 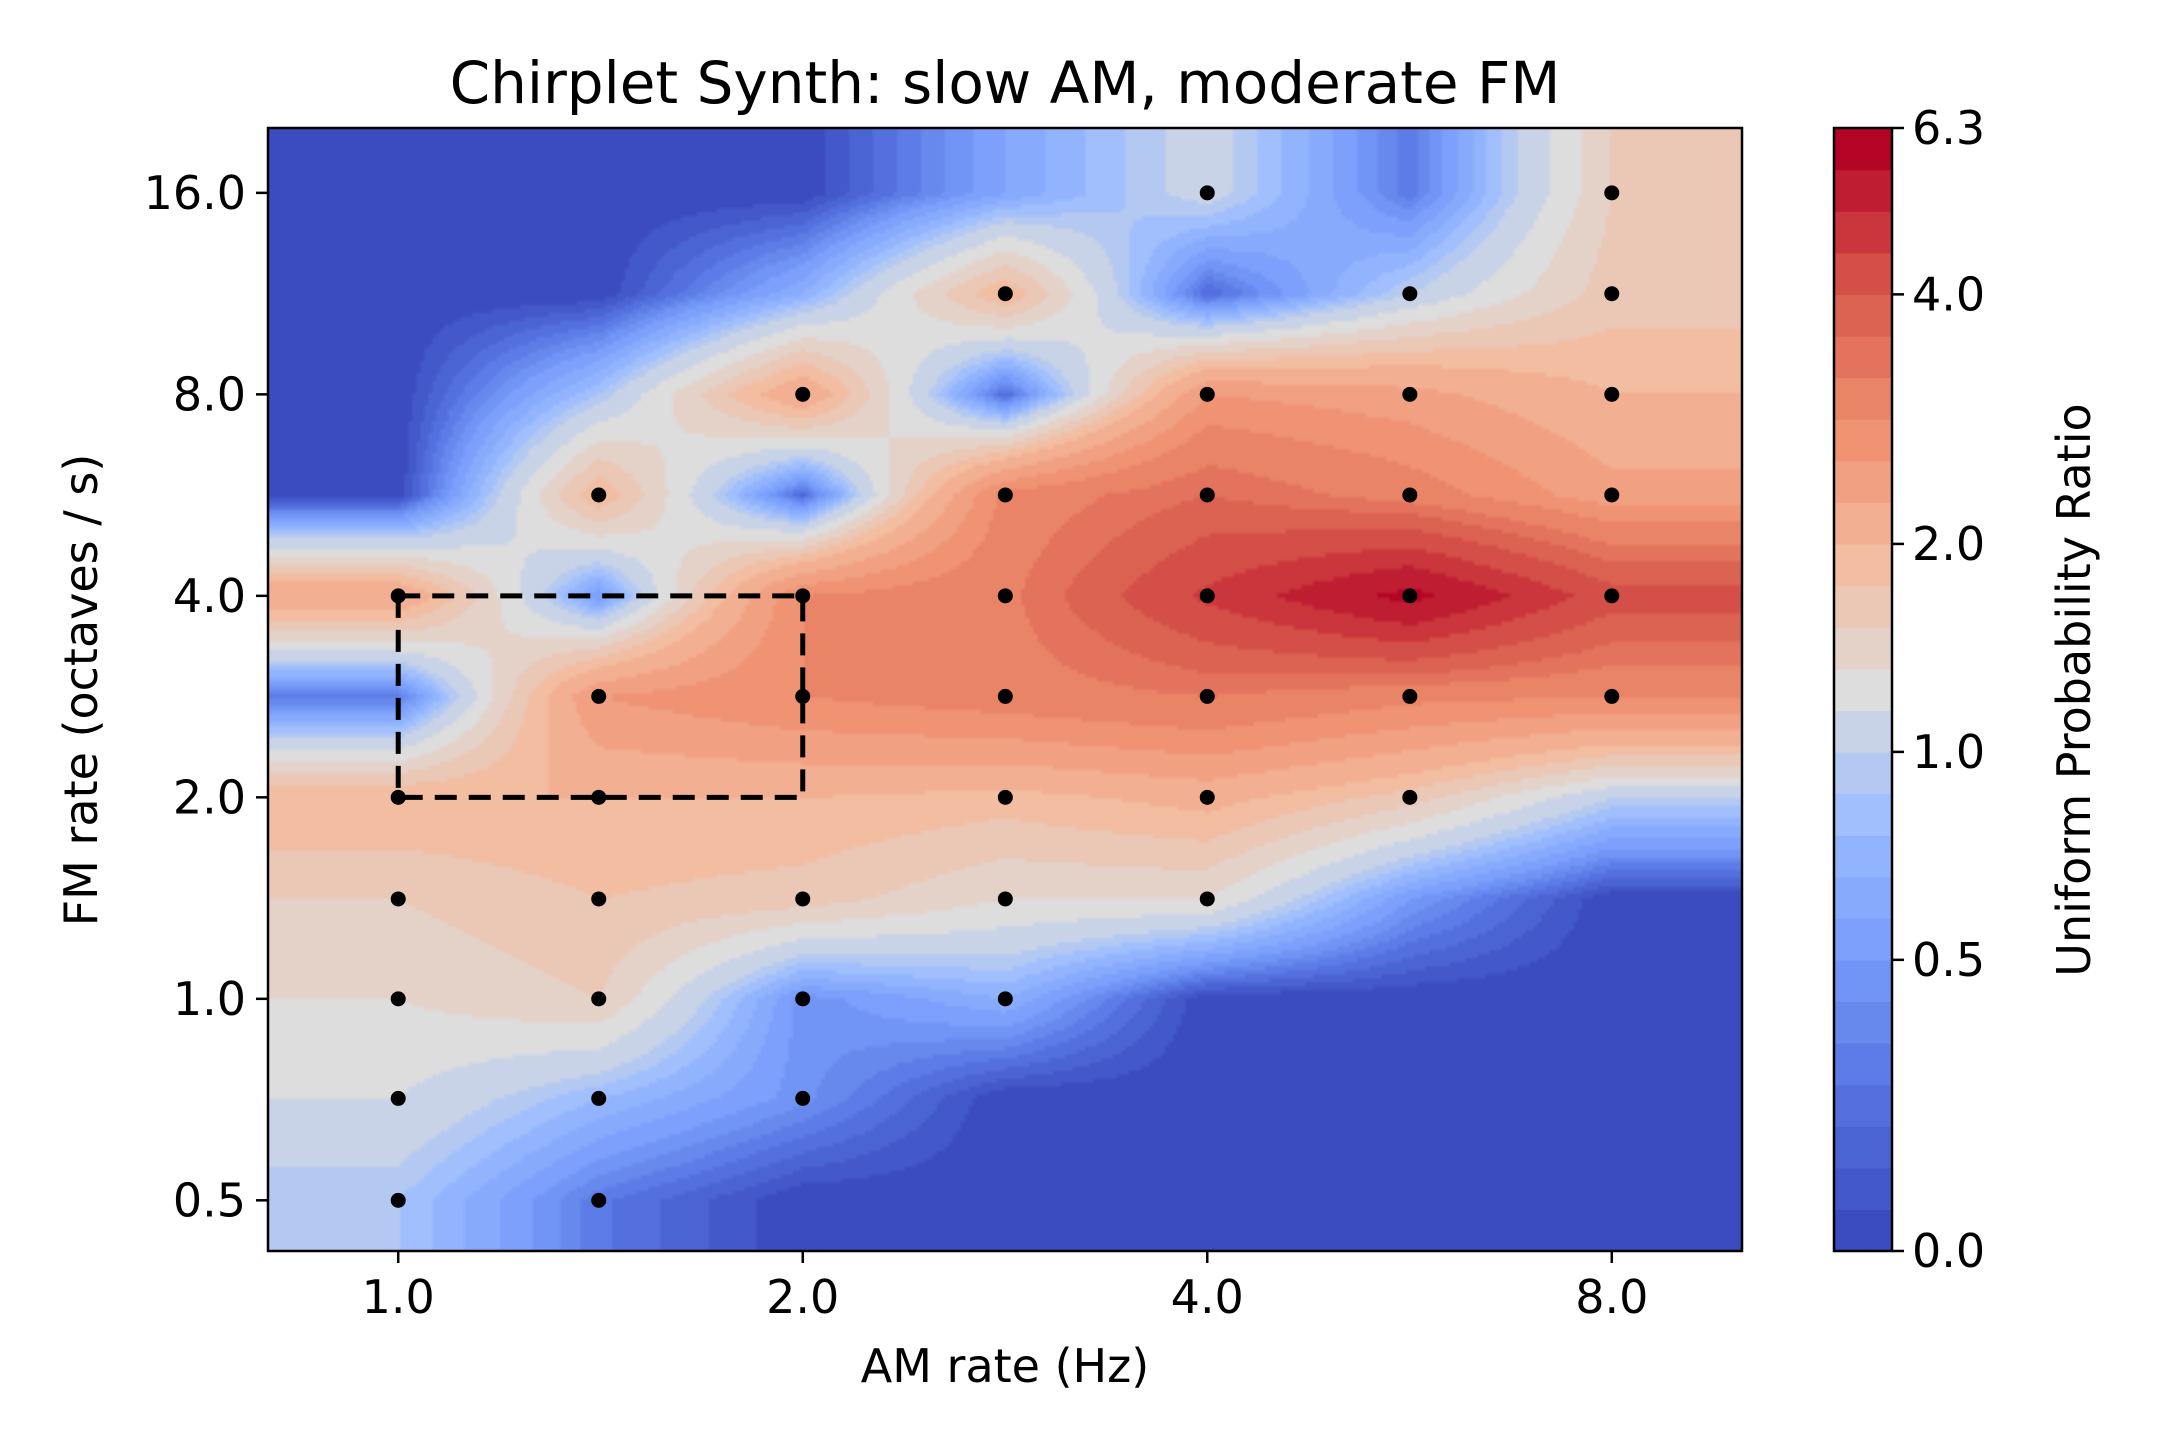 What do you see at coordinates (209, 394) in the screenshot?
I see `y-tick-label: 8.0` at bounding box center [209, 394].